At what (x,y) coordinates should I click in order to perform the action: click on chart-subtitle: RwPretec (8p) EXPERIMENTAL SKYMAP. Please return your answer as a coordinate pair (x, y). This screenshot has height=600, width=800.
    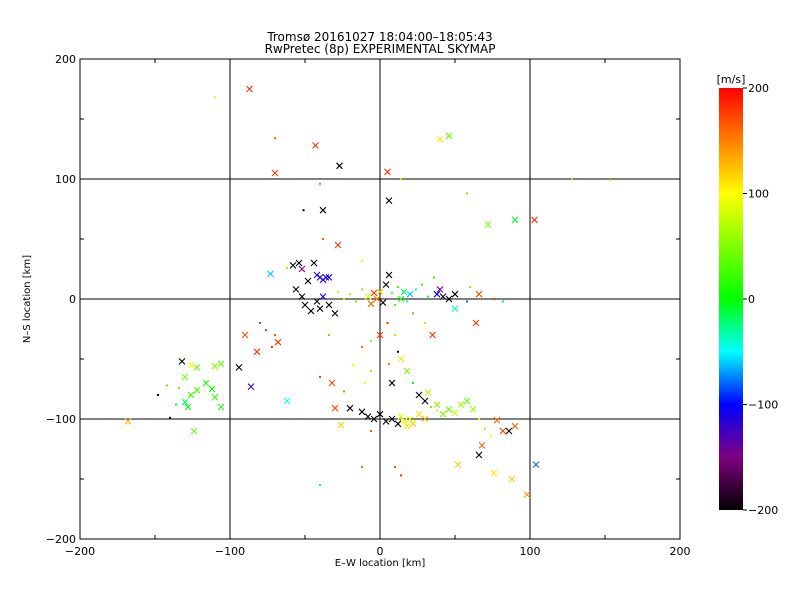
    Looking at the image, I should click on (380, 49).